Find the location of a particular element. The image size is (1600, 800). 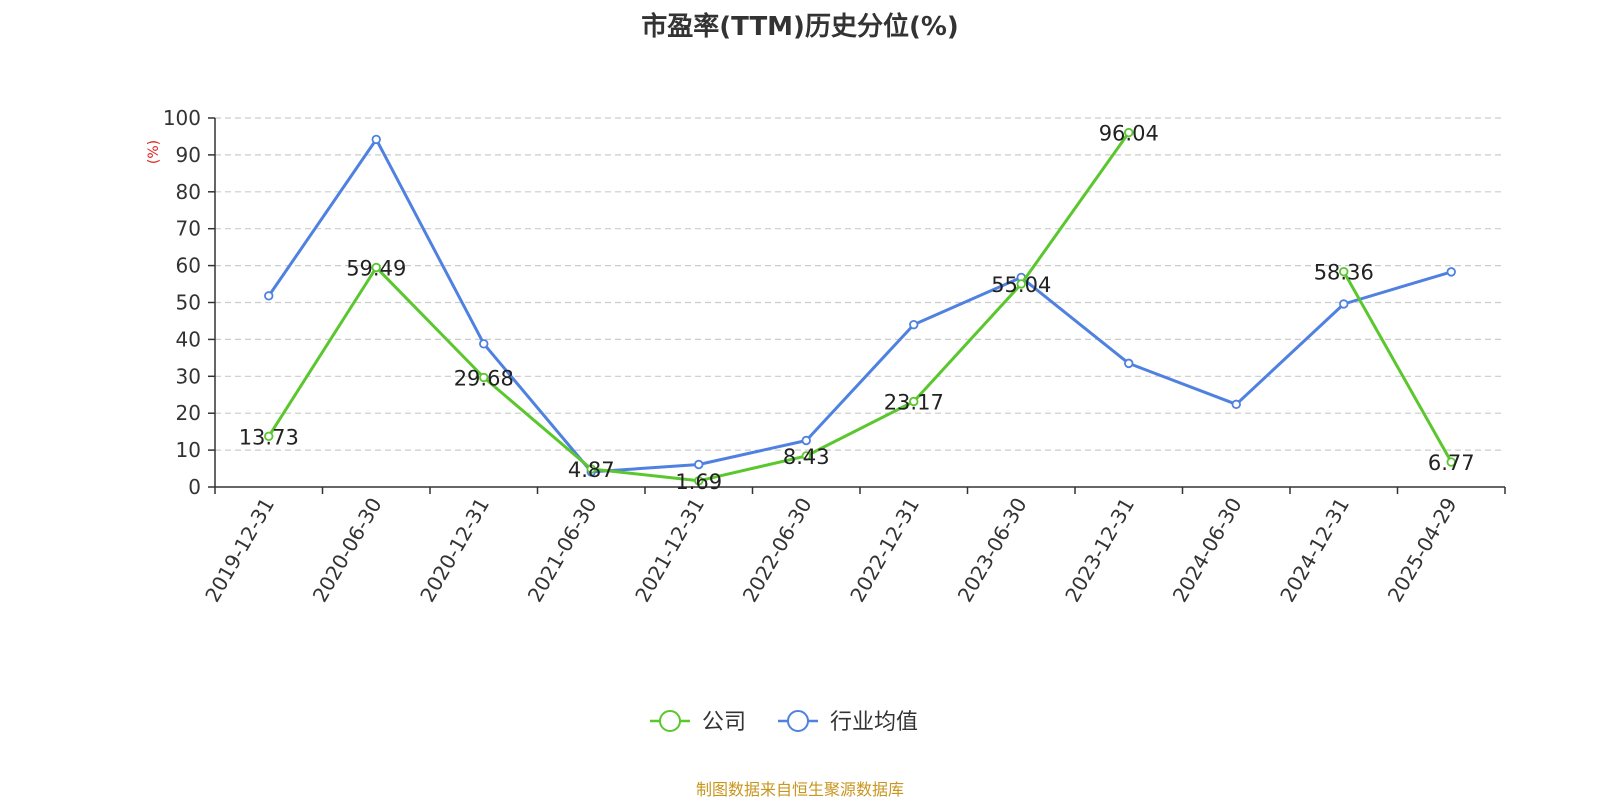

legend-item: 行业均值 is located at coordinates (848, 722).